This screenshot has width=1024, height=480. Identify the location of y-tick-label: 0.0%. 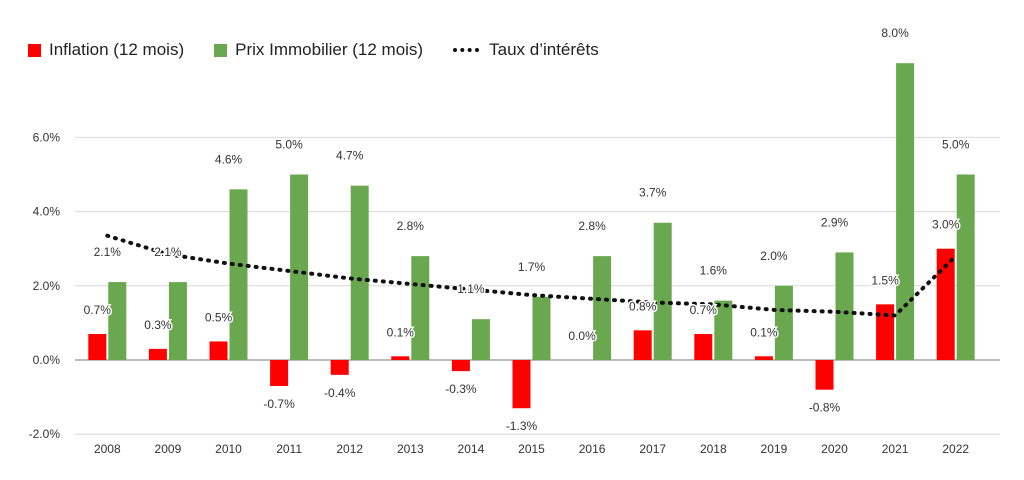
(47, 360).